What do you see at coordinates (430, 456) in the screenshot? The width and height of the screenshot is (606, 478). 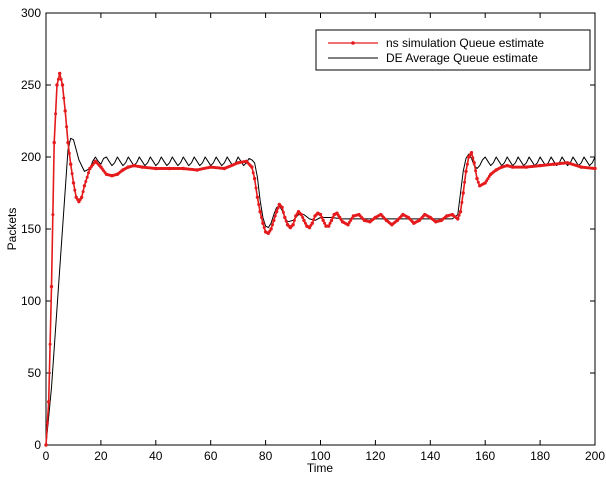 I see `x-tick-label: 140` at bounding box center [430, 456].